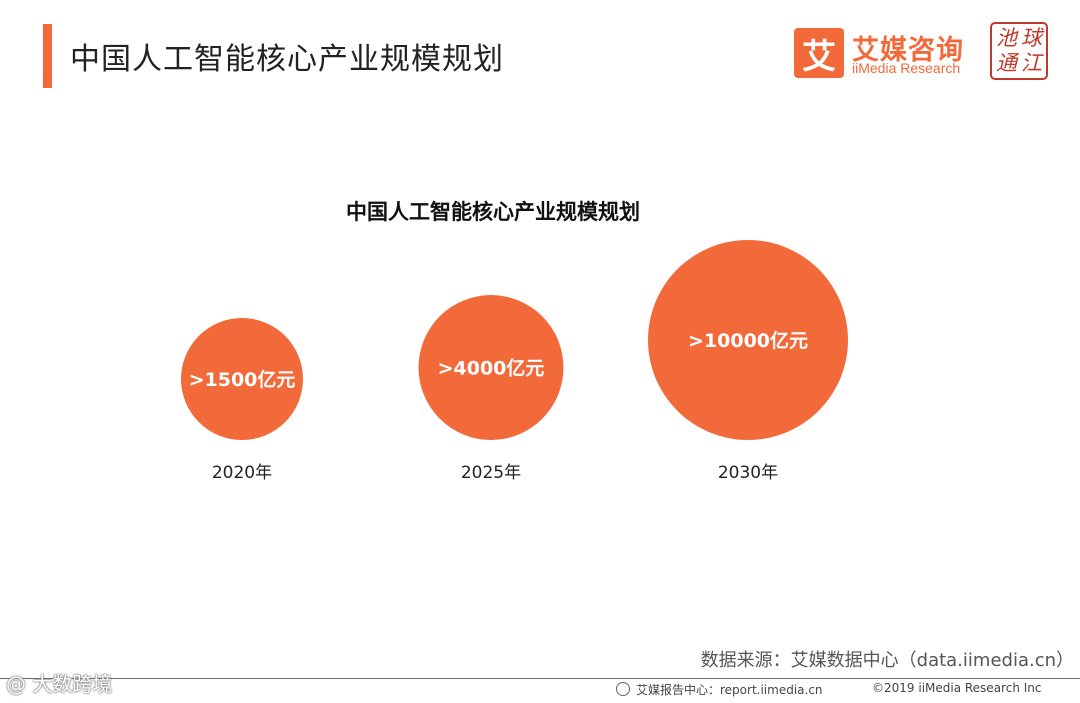  I want to click on category-label: 2020年, so click(242, 473).